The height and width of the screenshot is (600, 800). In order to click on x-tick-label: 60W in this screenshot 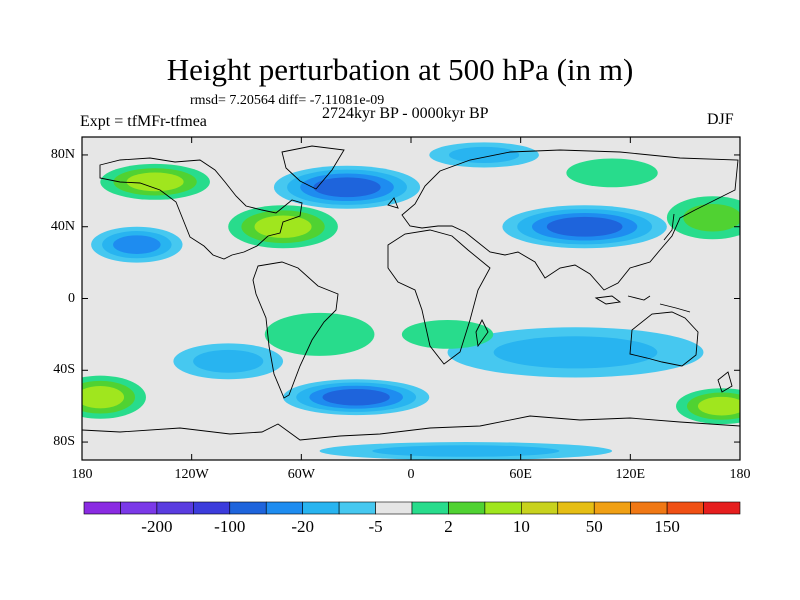, I will do `click(301, 474)`.